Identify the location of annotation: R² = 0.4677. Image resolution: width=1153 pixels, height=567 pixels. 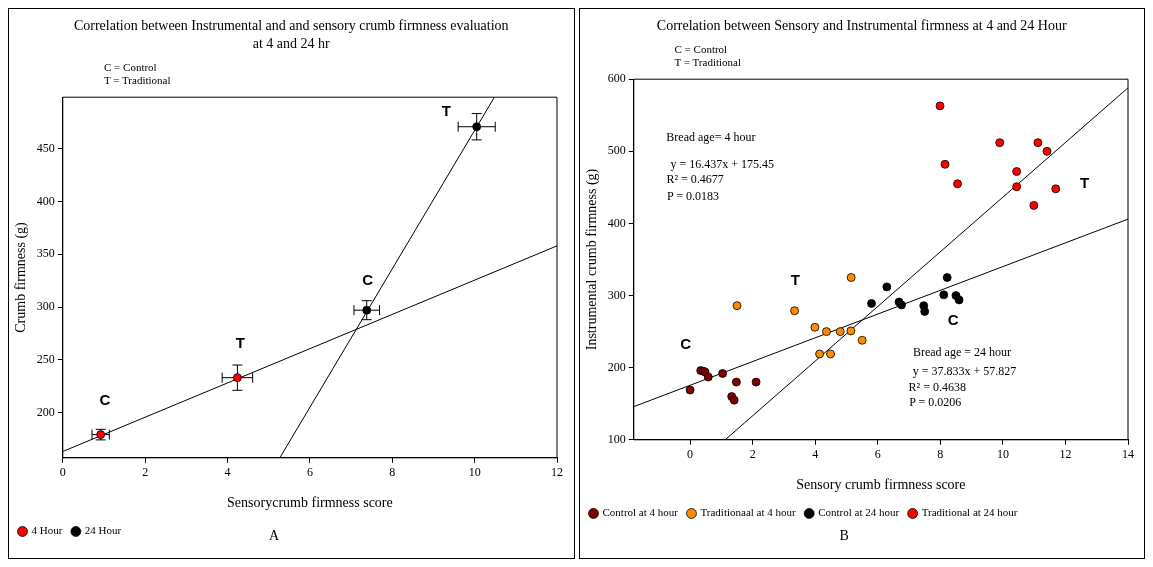
(694, 179).